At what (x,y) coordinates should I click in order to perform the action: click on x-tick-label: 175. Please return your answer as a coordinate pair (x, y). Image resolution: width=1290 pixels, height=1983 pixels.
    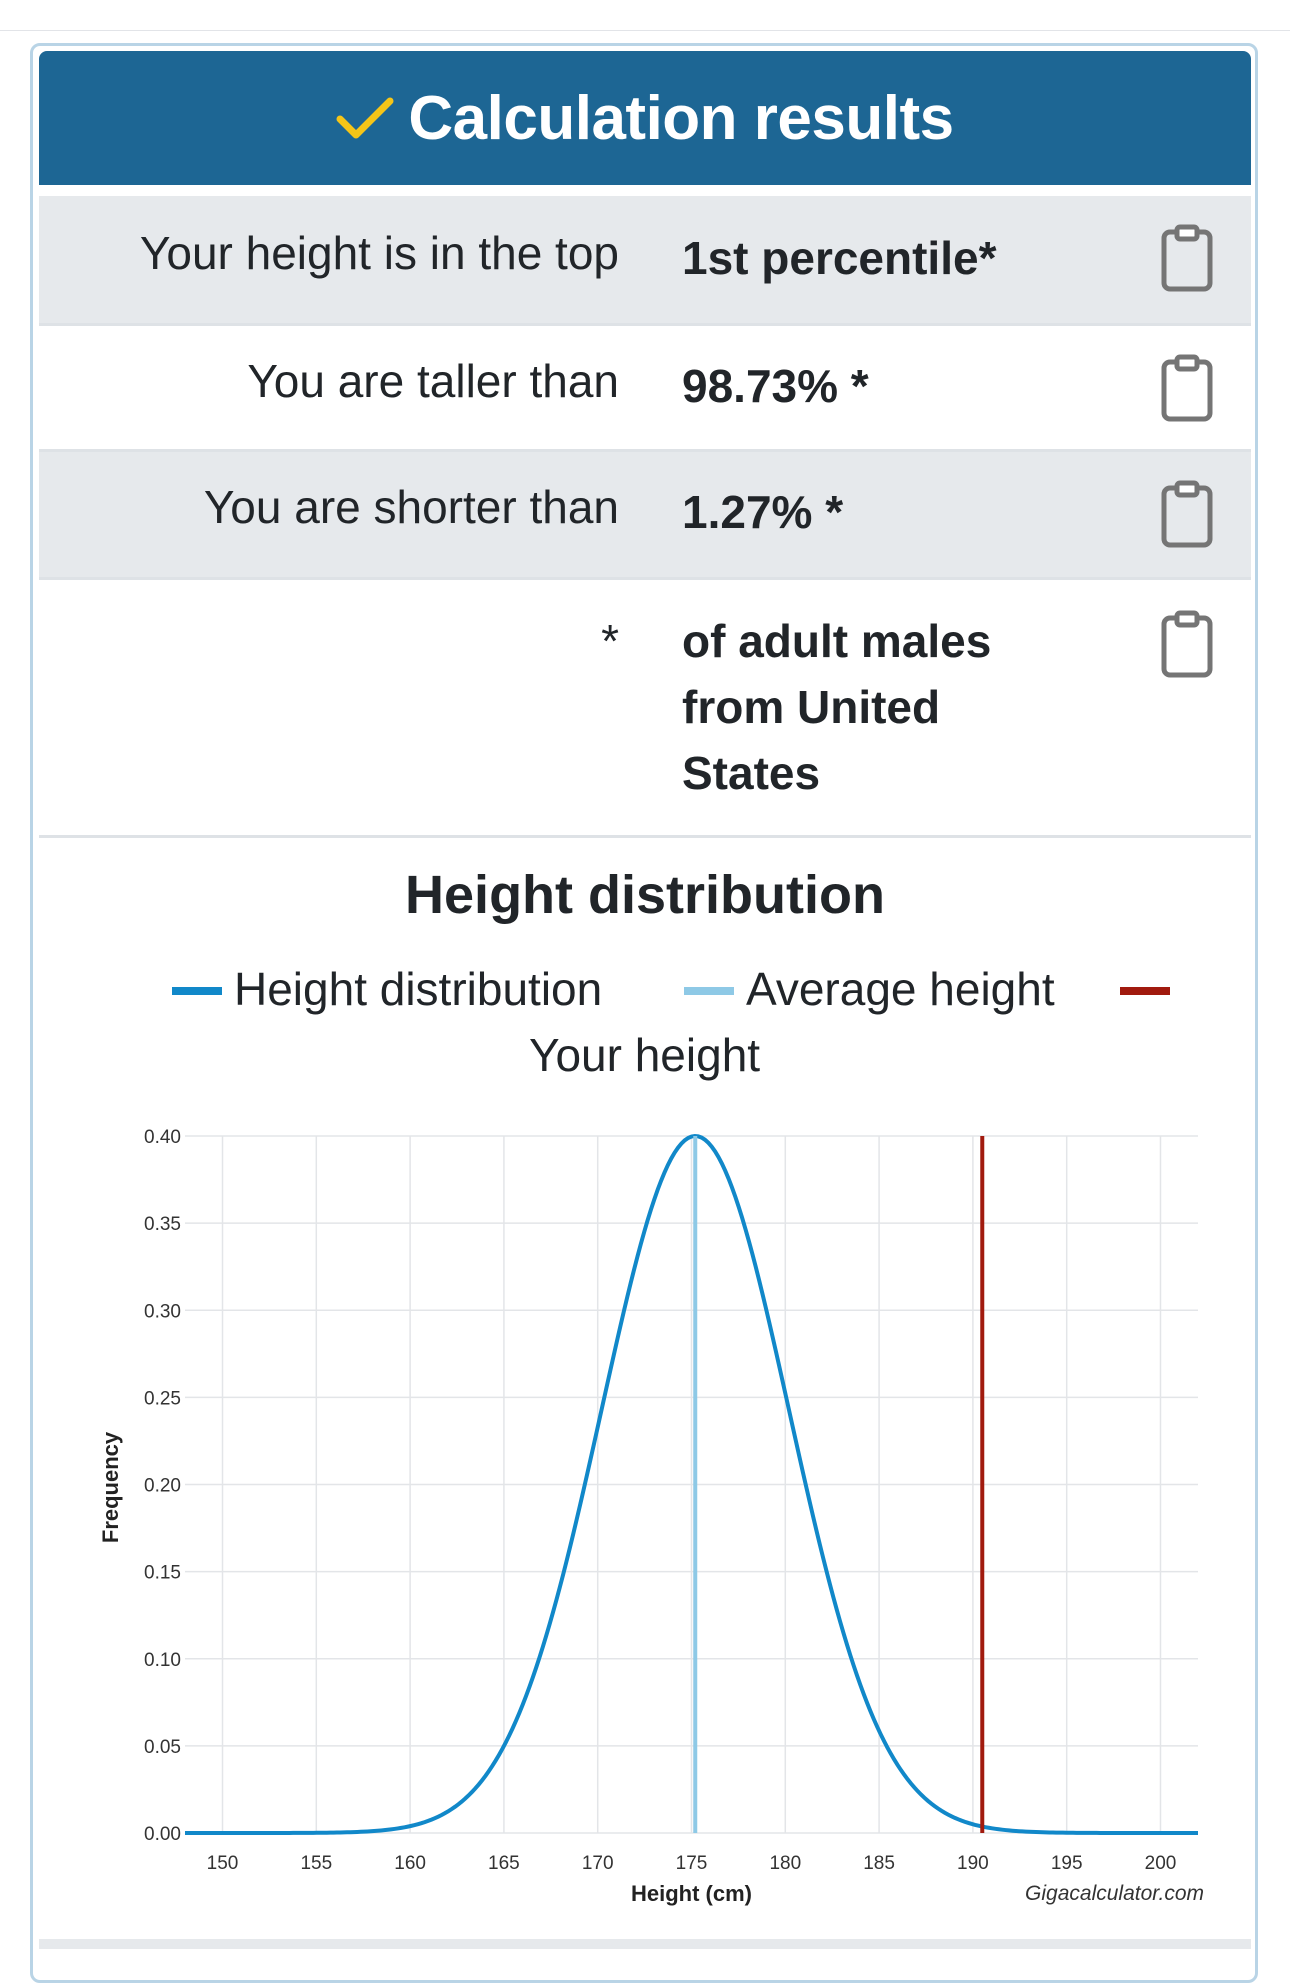
    Looking at the image, I should click on (692, 1863).